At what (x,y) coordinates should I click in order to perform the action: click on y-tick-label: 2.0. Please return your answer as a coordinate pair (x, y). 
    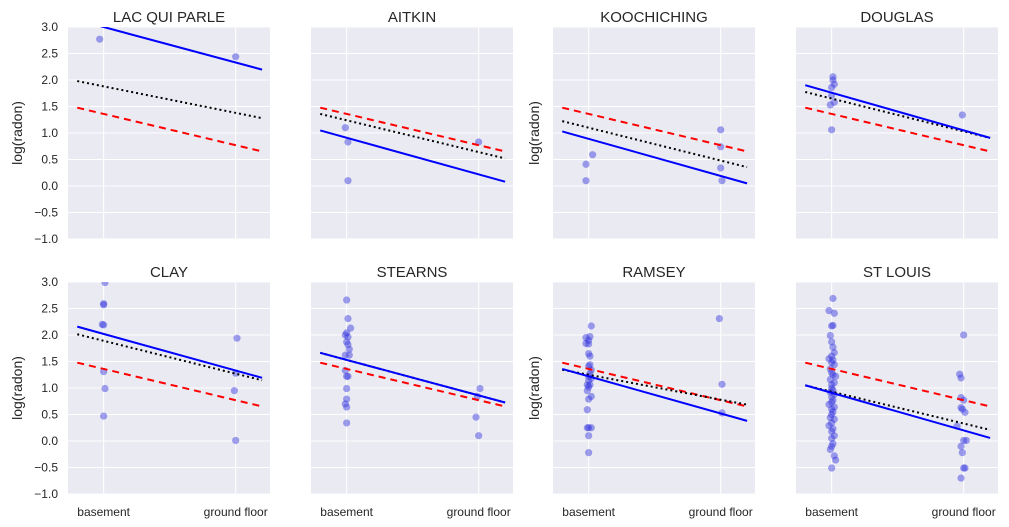
    Looking at the image, I should click on (49, 335).